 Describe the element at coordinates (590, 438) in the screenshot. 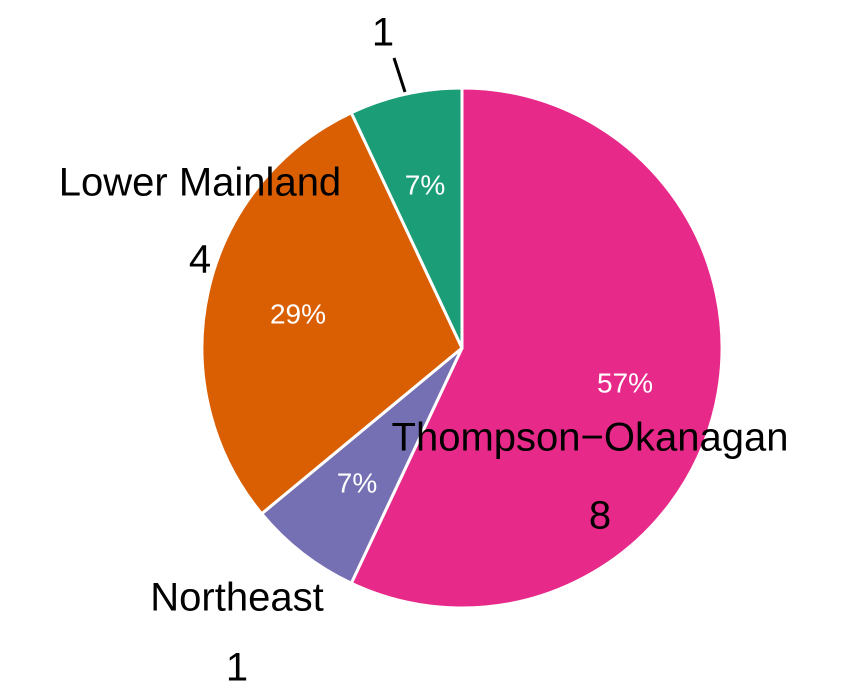

I see `slice-label: Thompson−Okanagan` at that location.